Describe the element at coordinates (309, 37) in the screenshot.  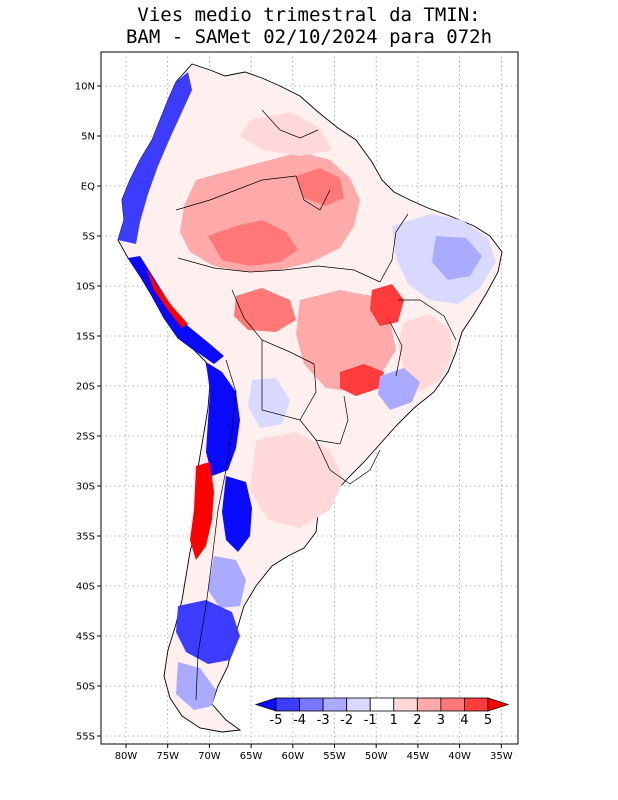
I see `map-title-line2: BAM - SAMet 02/10/2024 para 072h` at that location.